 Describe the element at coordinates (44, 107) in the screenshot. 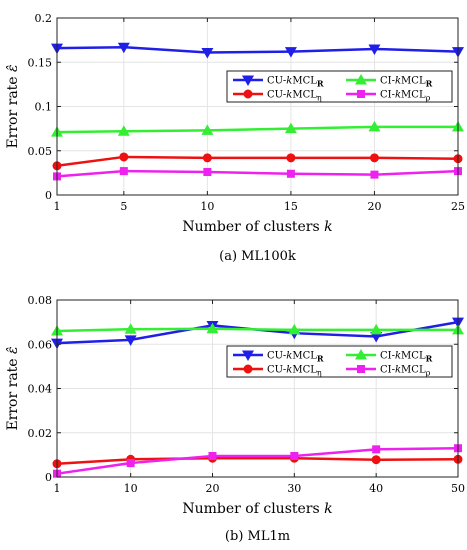

I see `y-tick-label: 0.1` at that location.